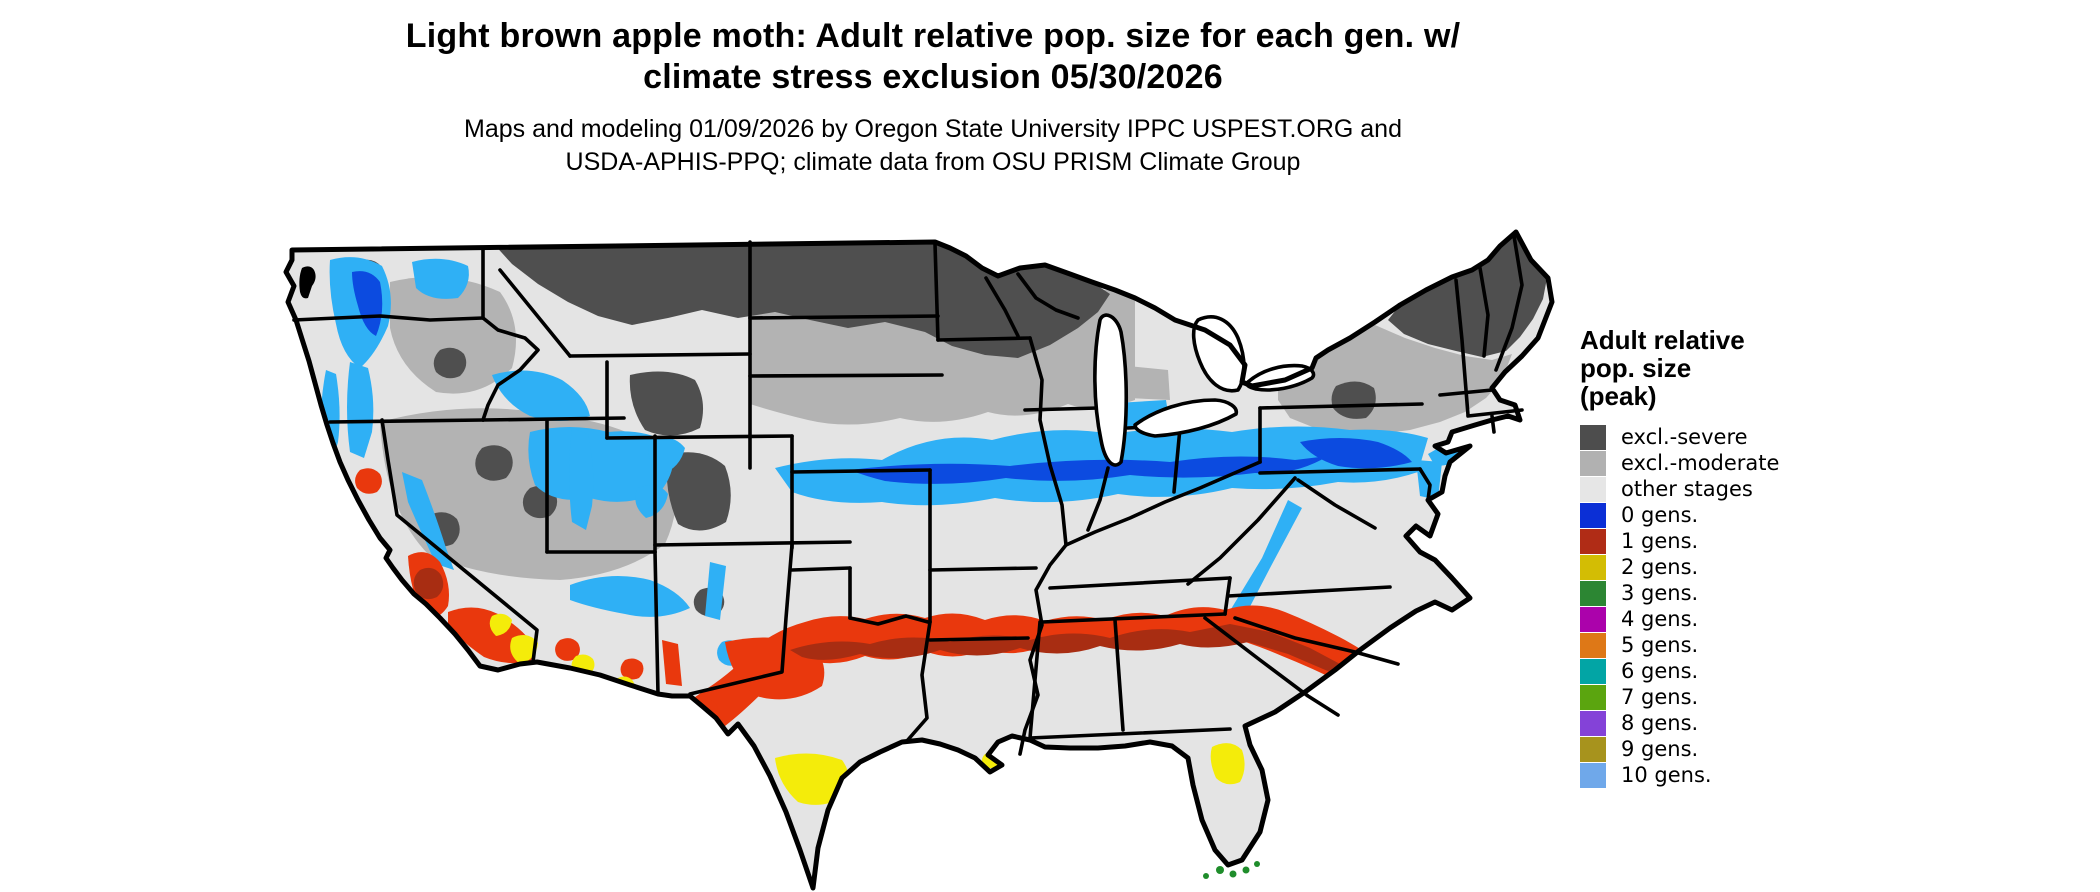 The image size is (2100, 892). I want to click on region-gens1-mendocino, so click(368, 481).